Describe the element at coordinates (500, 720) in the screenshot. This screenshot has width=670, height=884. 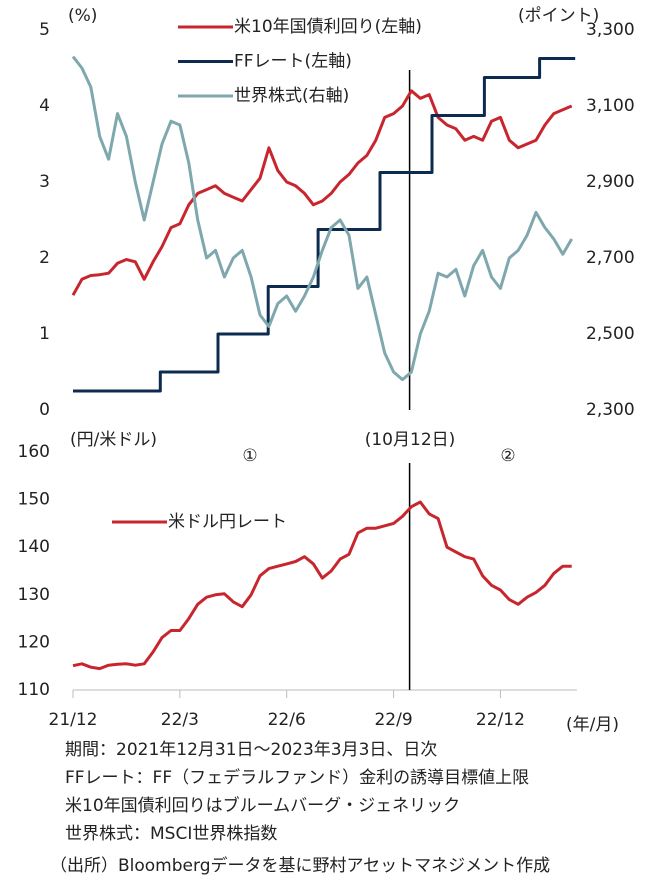
I see `x-tick-label: 22/12` at that location.